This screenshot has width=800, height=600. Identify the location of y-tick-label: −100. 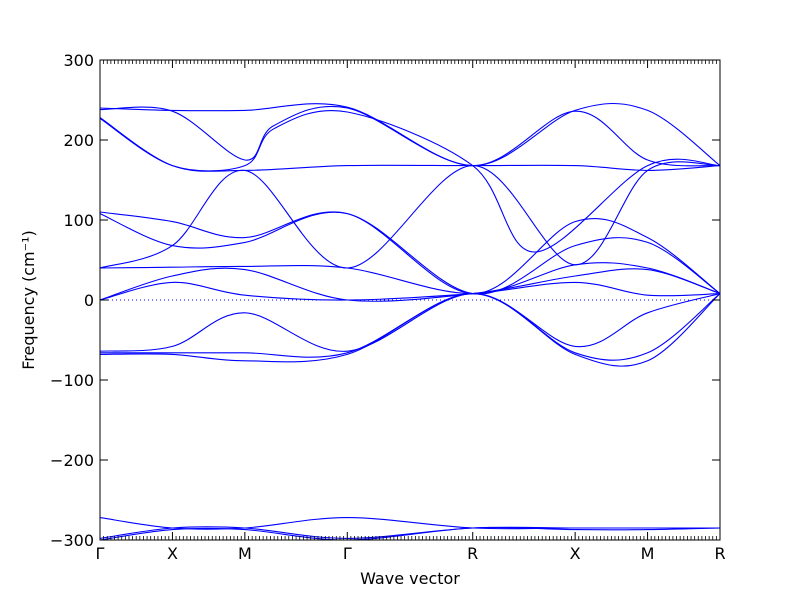
(72, 380).